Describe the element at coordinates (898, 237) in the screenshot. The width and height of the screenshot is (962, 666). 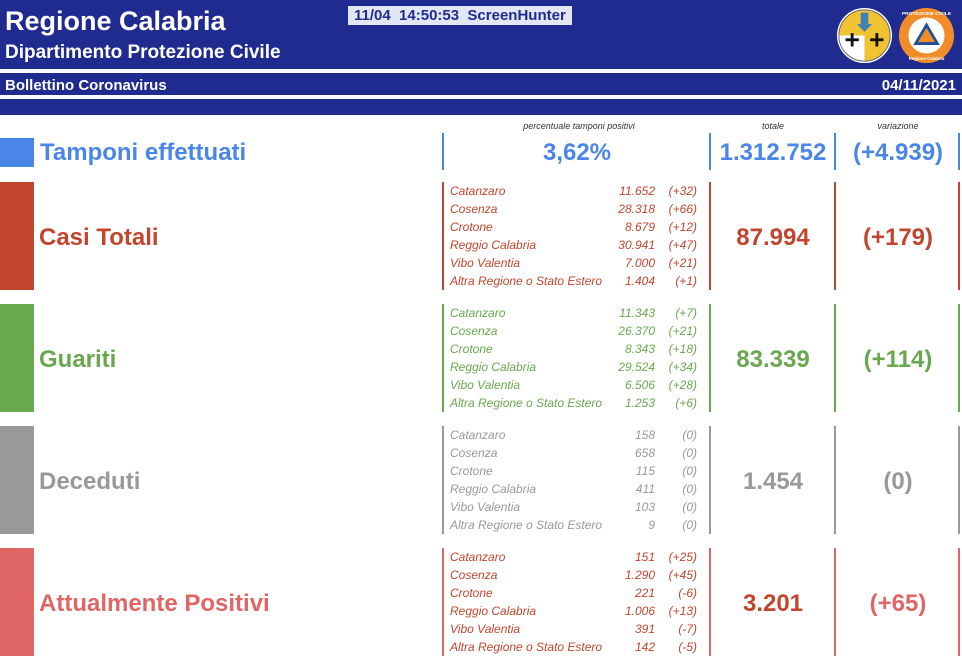
I see `casi-variation: (+179)` at that location.